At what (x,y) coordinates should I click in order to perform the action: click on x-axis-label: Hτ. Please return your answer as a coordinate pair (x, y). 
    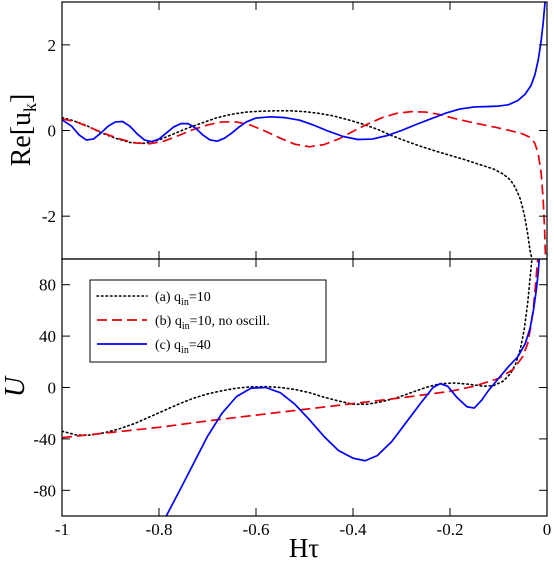
    Looking at the image, I should click on (304, 548).